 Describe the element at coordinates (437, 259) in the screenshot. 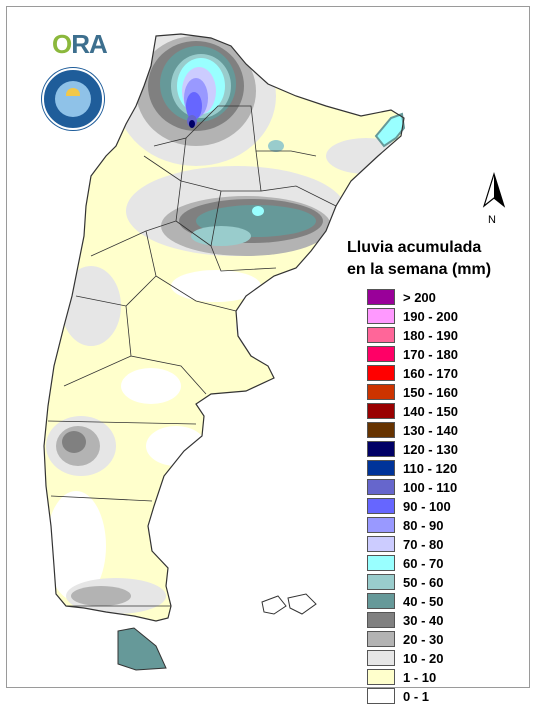

I see `legend-title: Lluvia acumulada en la semana (mm)` at that location.